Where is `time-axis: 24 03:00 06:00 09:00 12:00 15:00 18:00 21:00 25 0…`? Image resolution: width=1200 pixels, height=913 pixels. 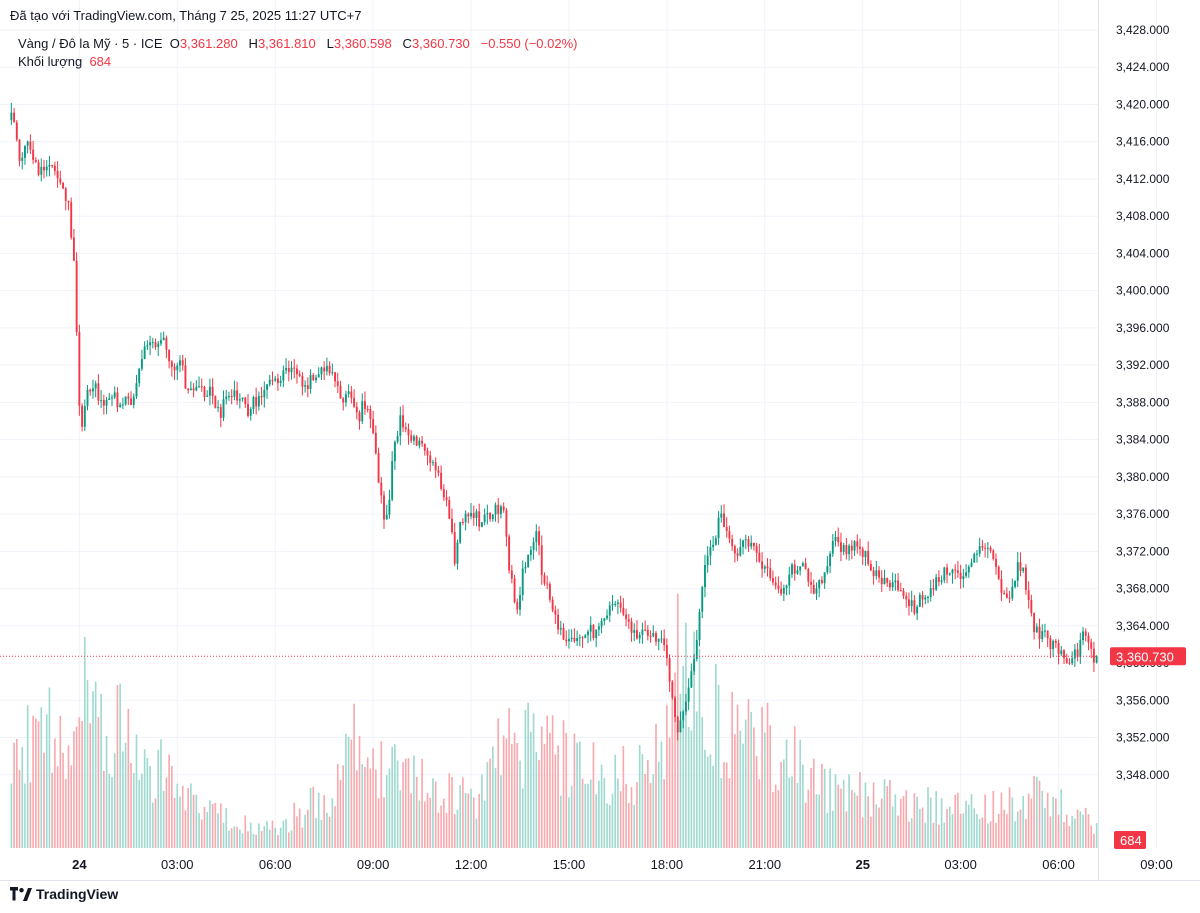 time-axis: 24 03:00 06:00 09:00 12:00 15:00 18:00 21:00 25 0… is located at coordinates (636, 864).